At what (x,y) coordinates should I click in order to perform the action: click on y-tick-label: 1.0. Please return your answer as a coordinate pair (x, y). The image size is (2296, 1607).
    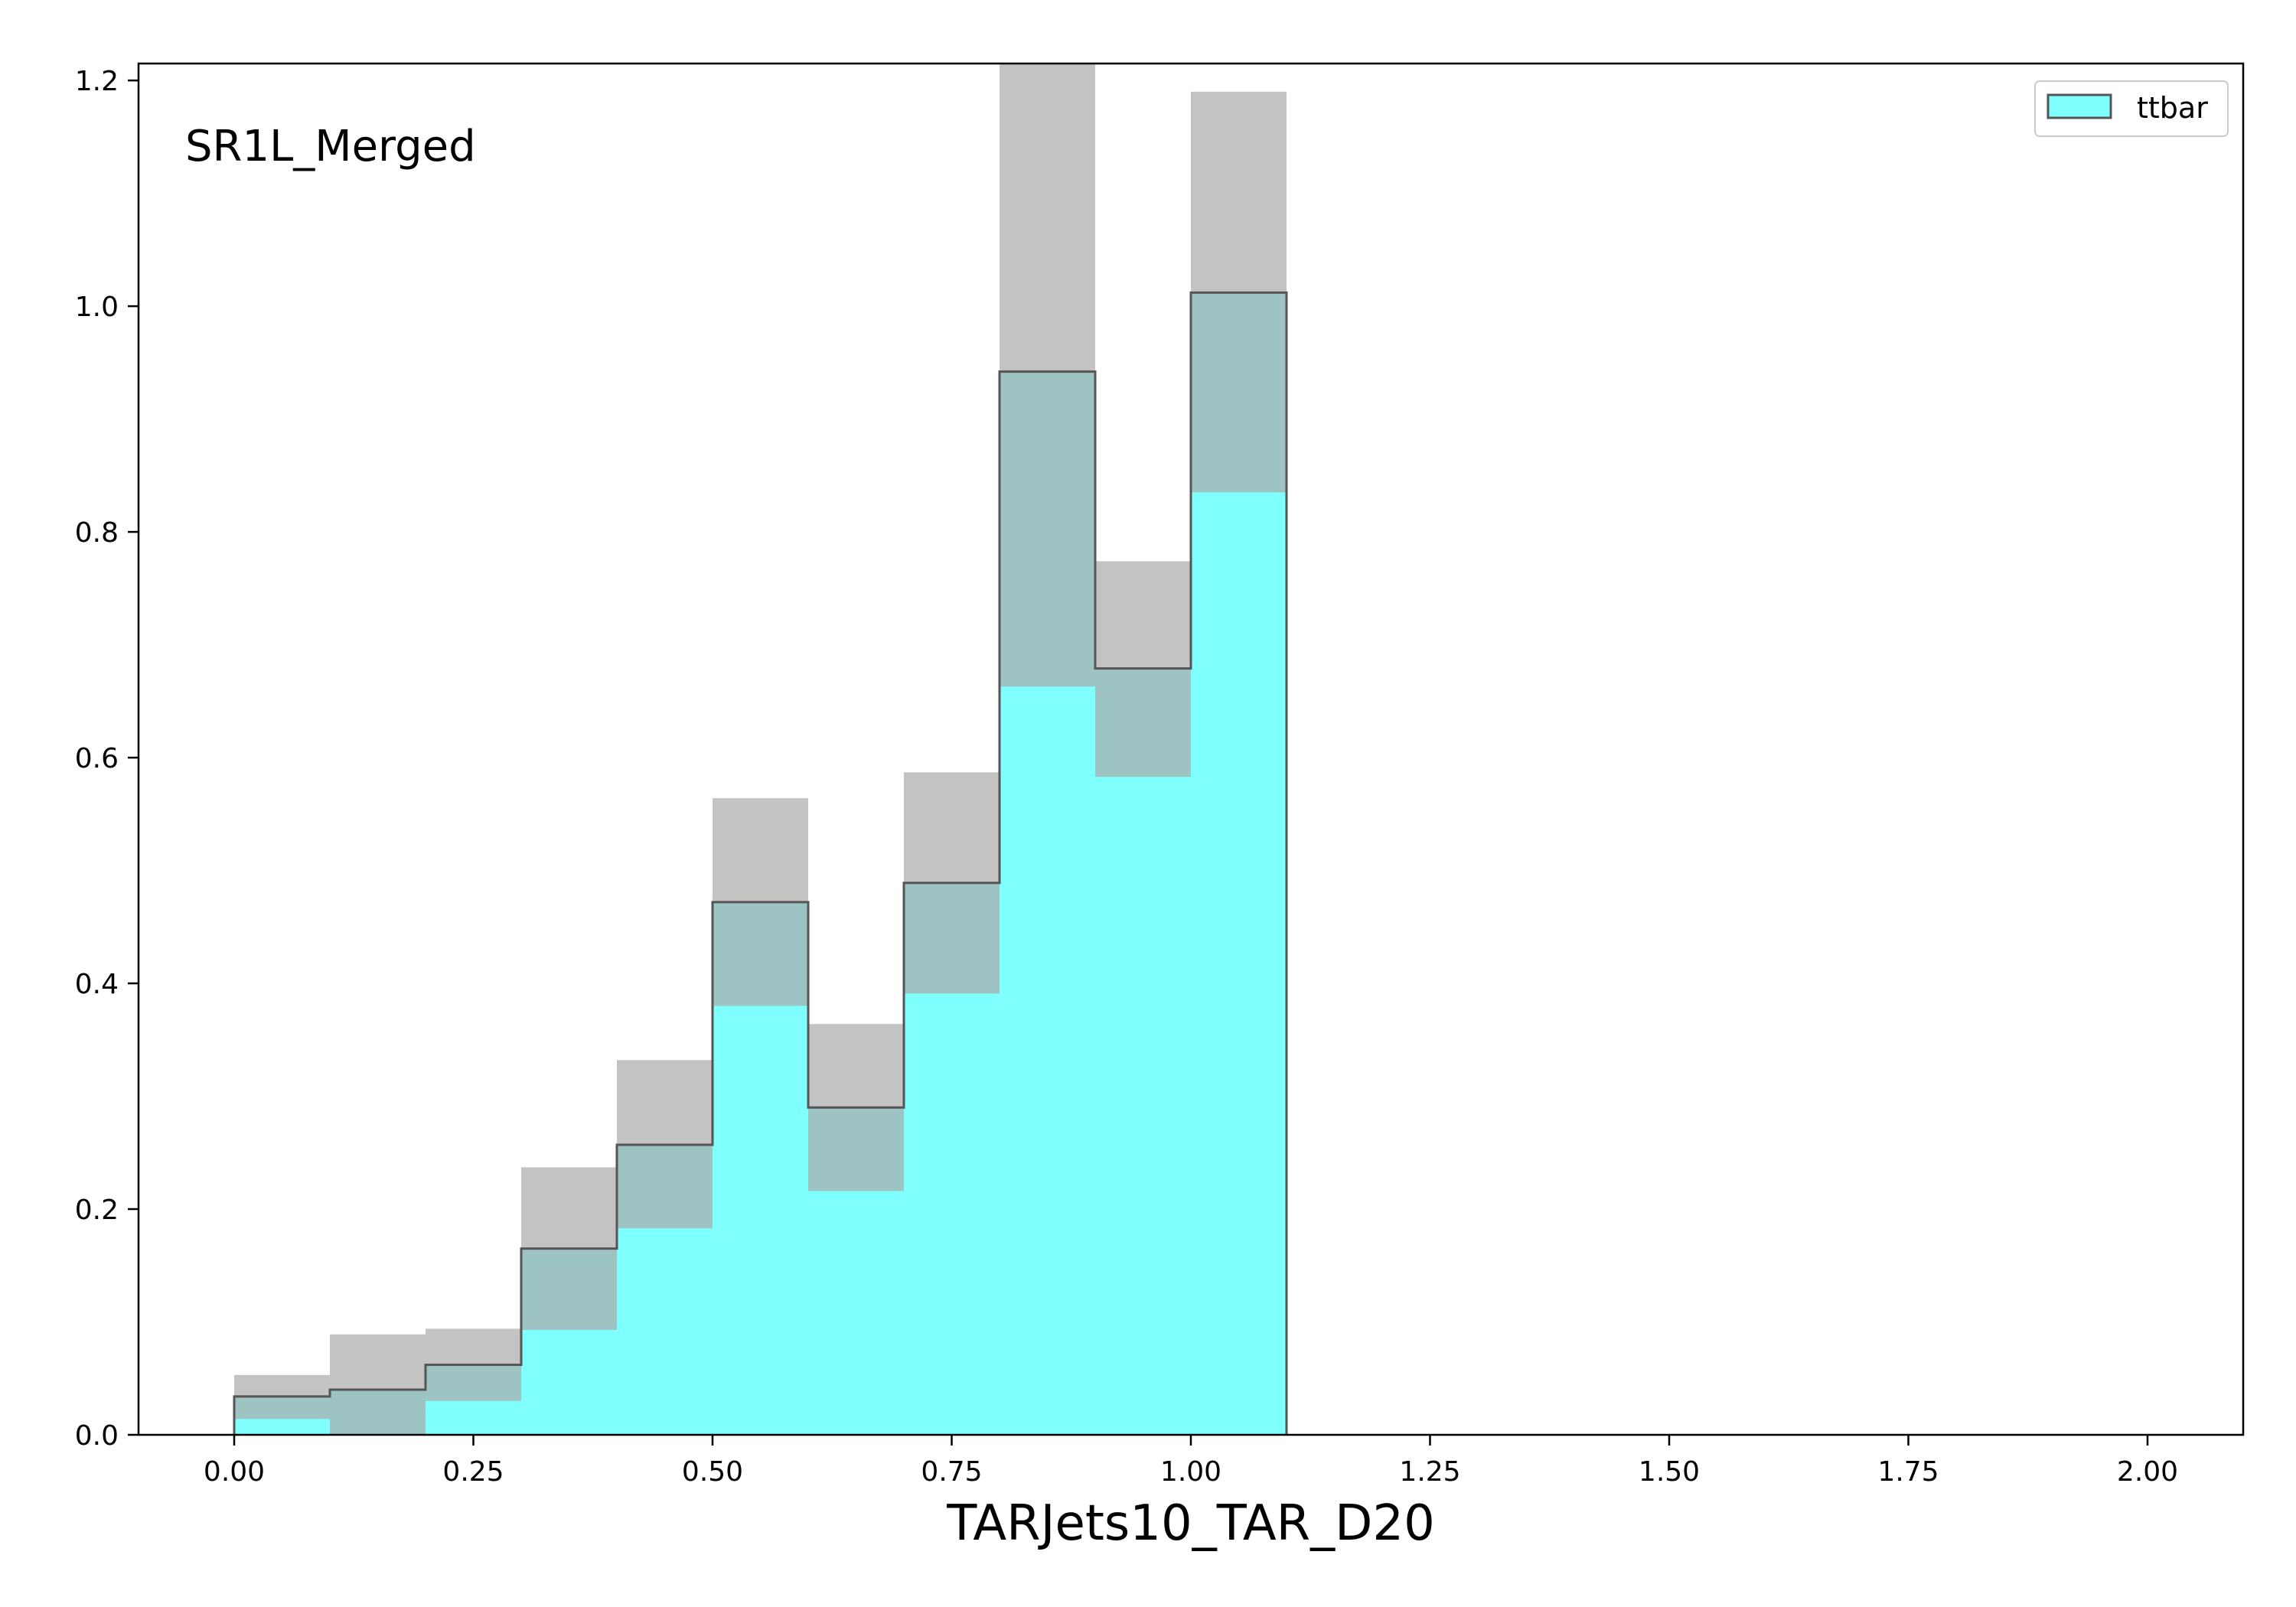
    Looking at the image, I should click on (97, 307).